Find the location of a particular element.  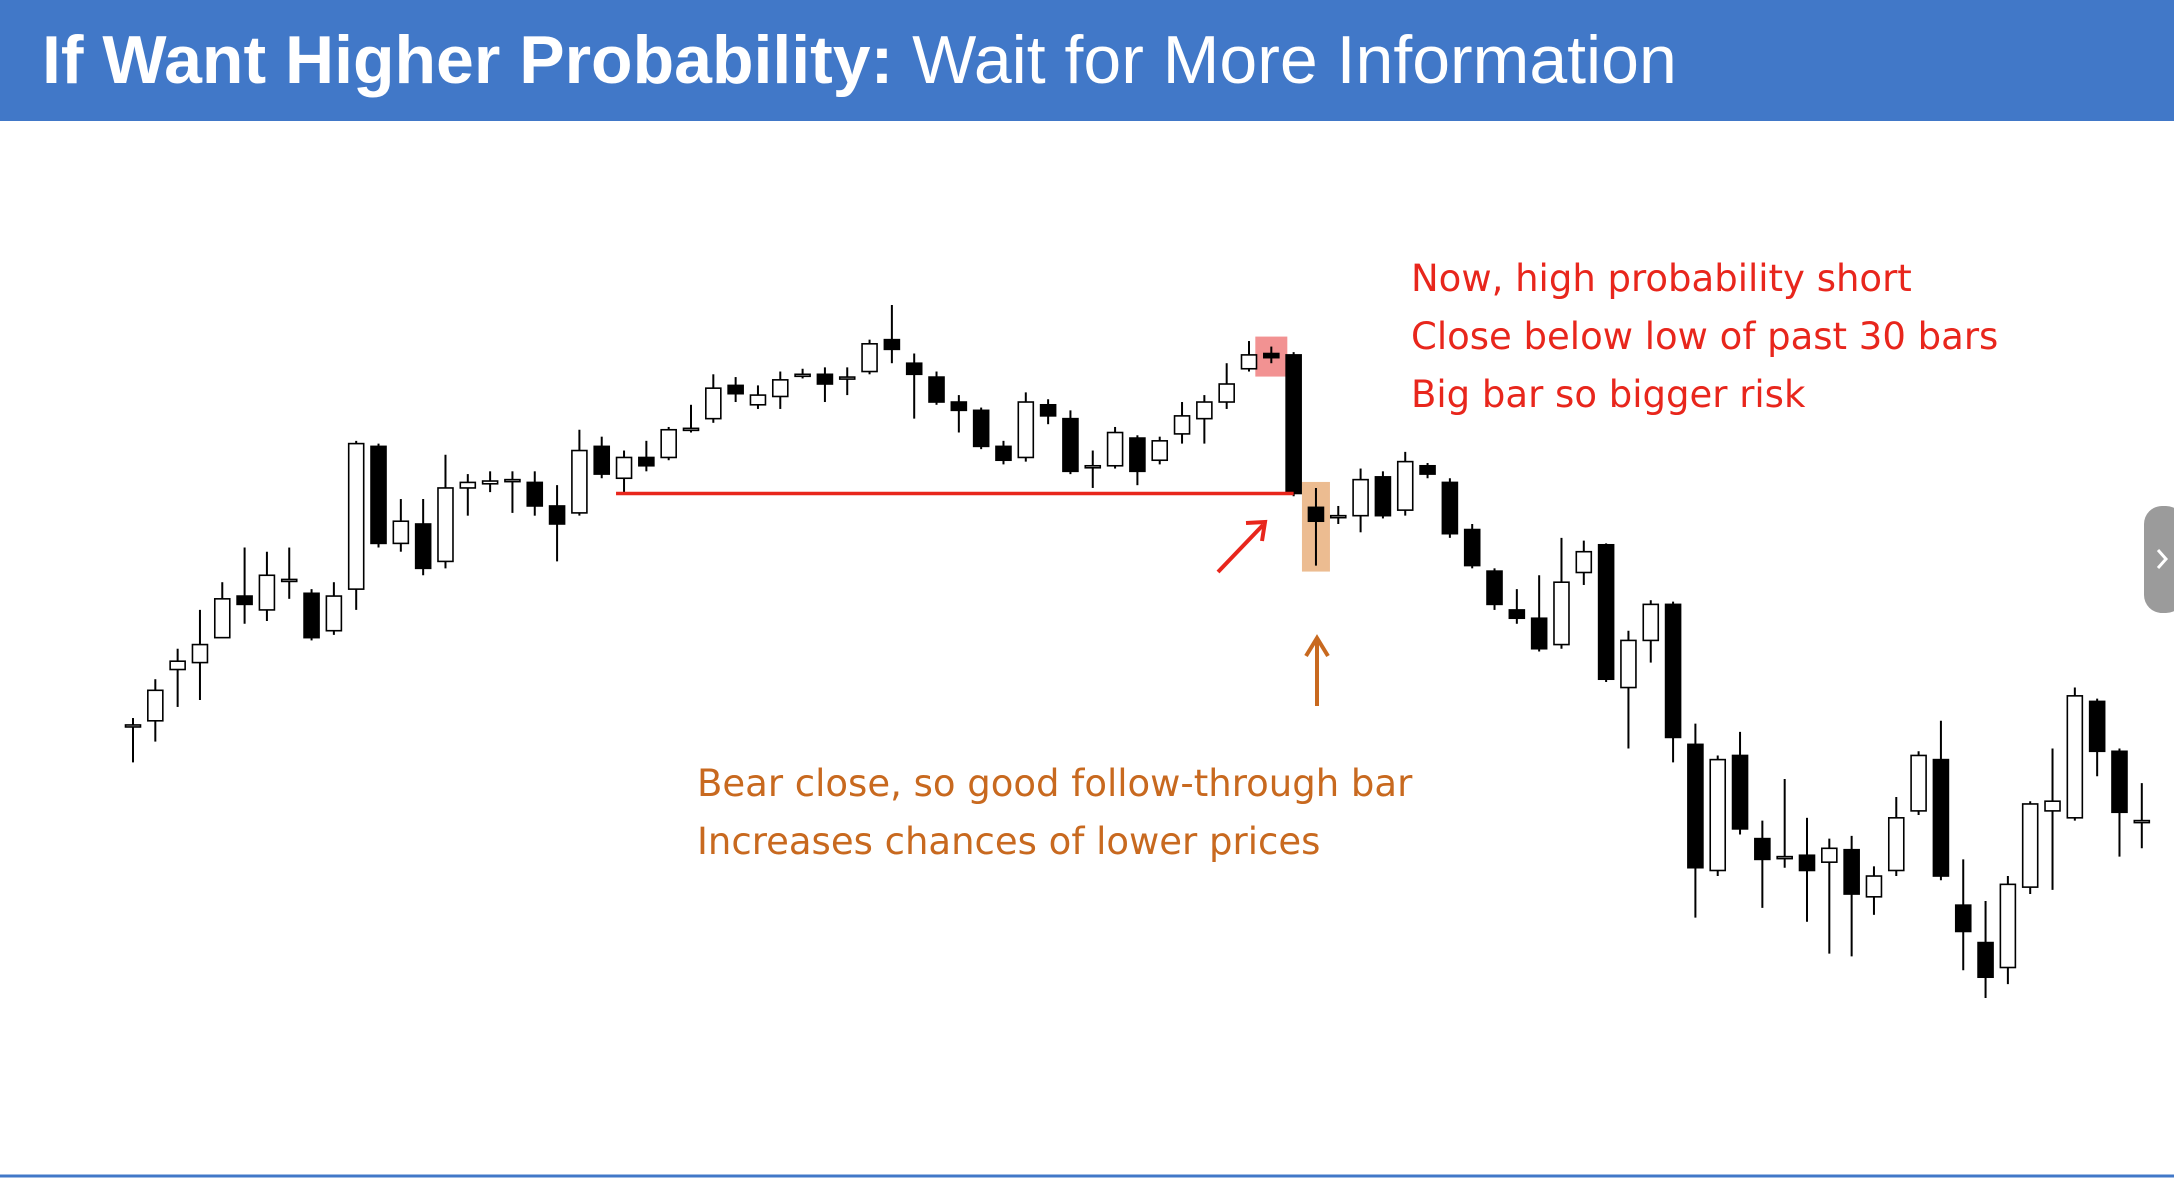

annotation-line: Big bar so bigger risk is located at coordinates (1608, 394).